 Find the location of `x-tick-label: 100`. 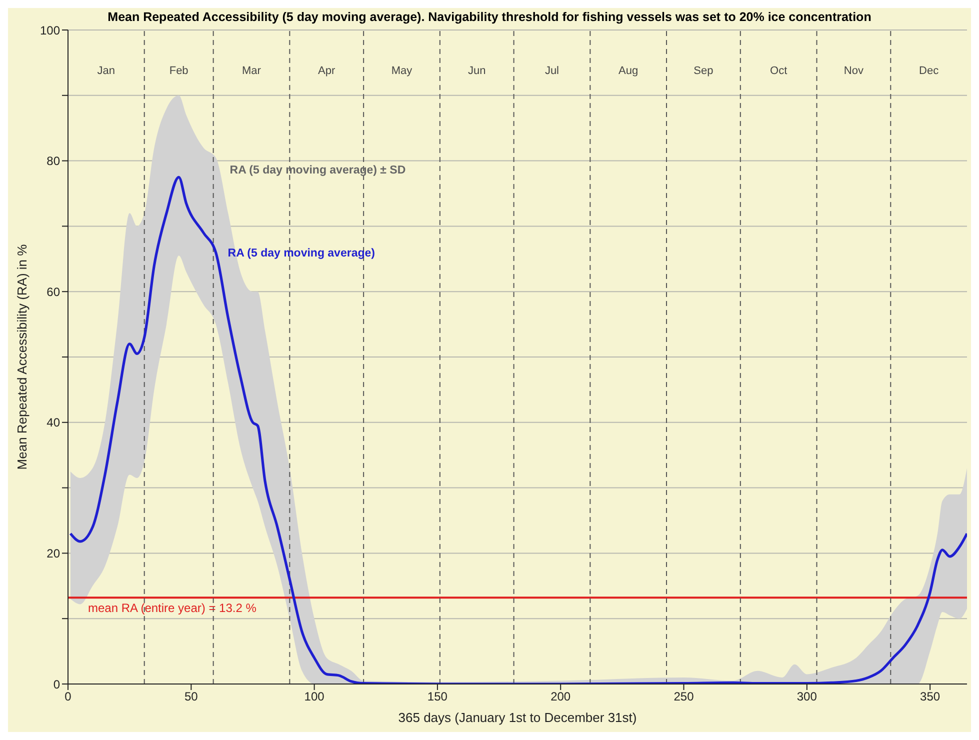

x-tick-label: 100 is located at coordinates (314, 697).